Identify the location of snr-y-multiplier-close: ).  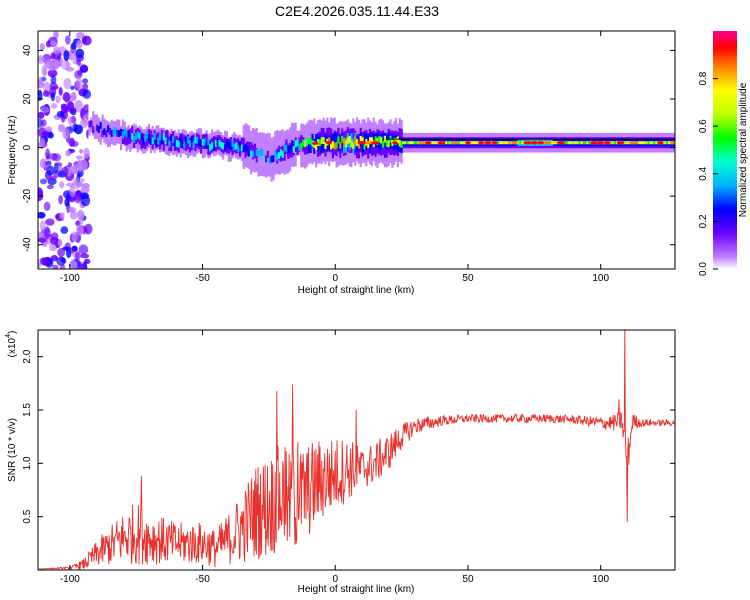
(12, 332).